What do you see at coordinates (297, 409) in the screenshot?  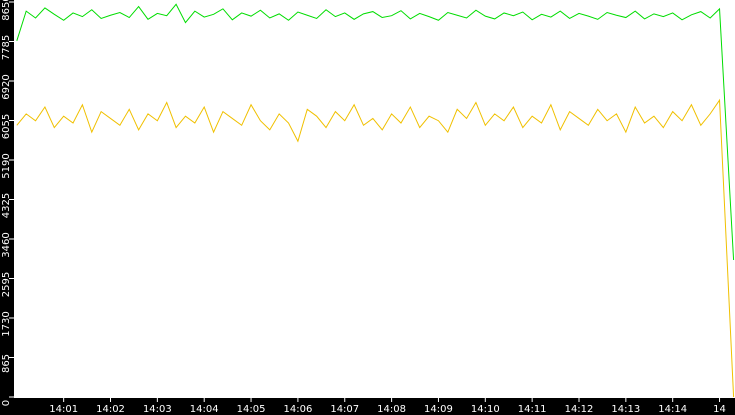 I see `x-tick-label: 14:06` at bounding box center [297, 409].